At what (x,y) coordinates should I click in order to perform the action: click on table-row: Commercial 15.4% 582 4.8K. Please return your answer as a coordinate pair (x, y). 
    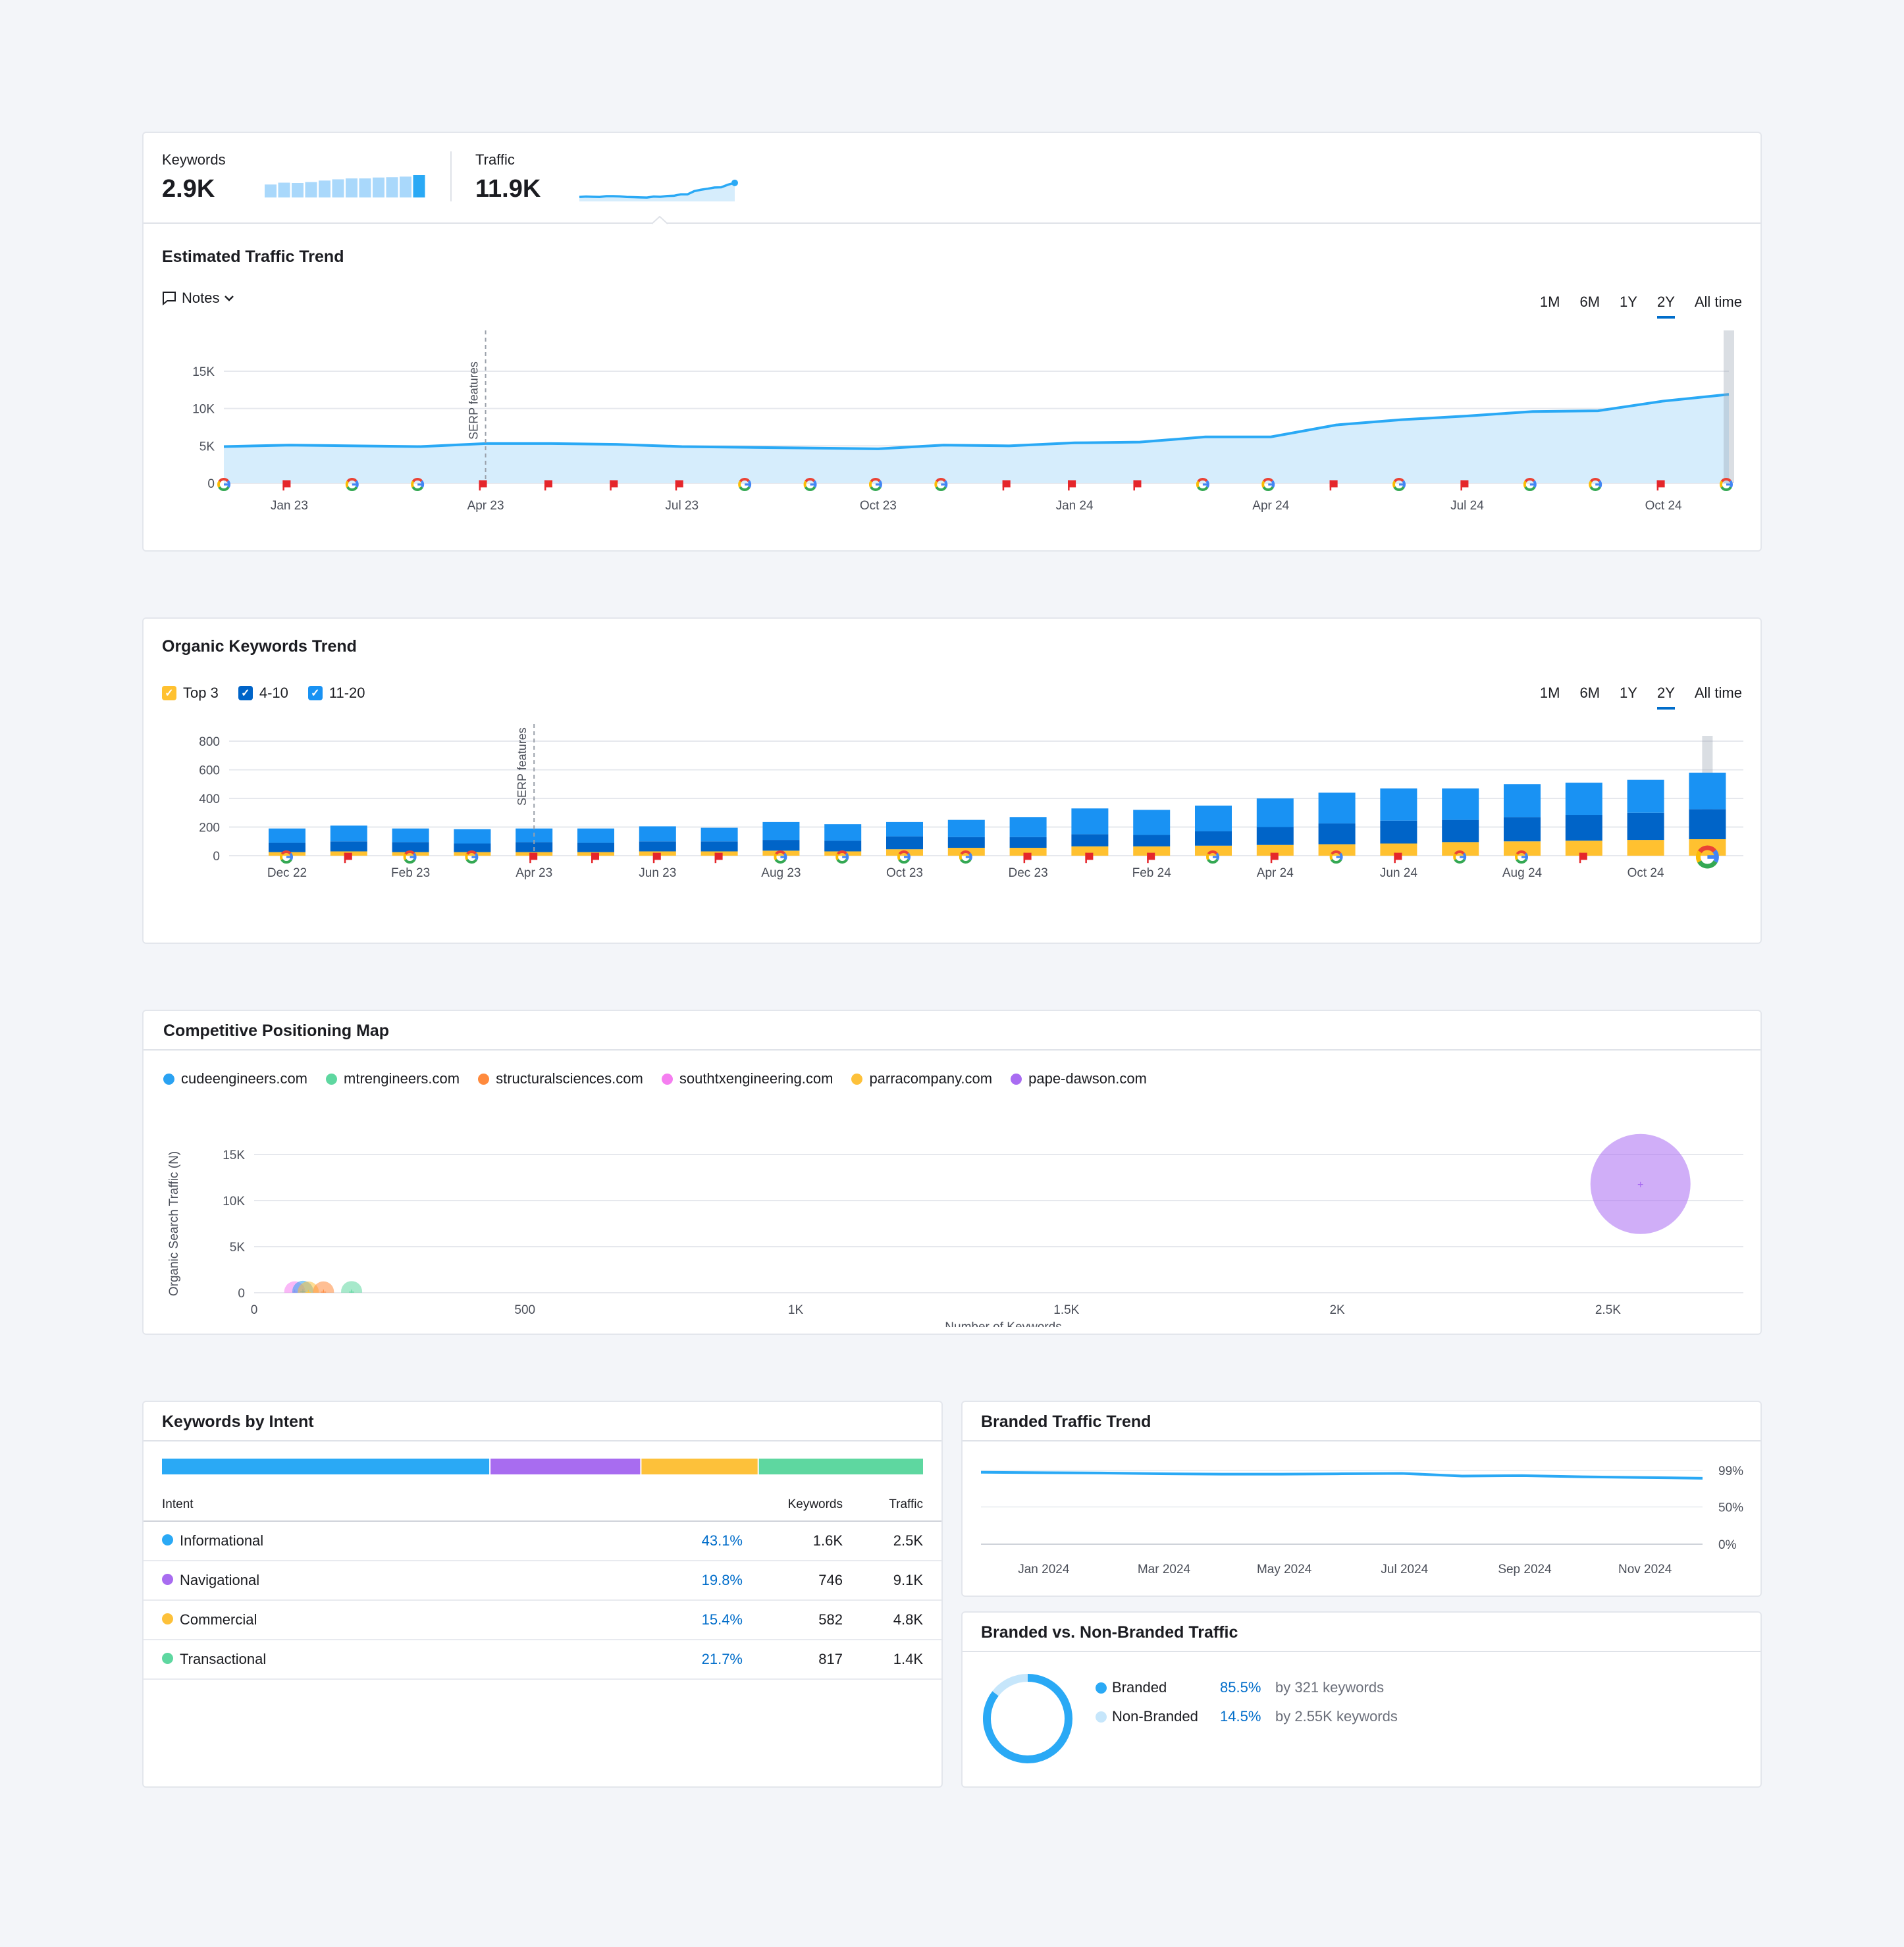
    Looking at the image, I should click on (542, 1620).